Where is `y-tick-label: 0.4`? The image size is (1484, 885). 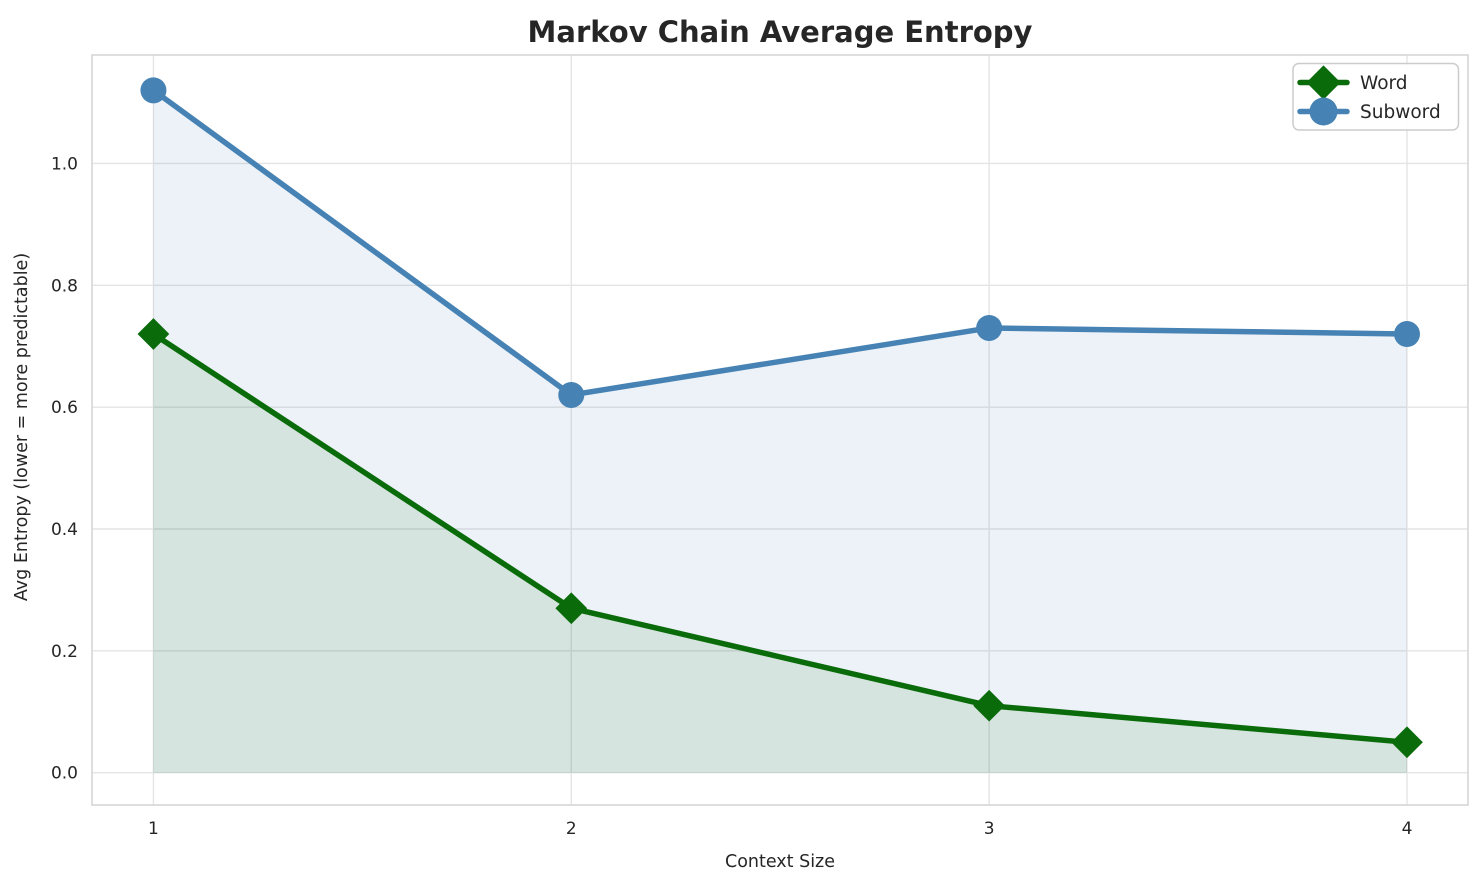 y-tick-label: 0.4 is located at coordinates (64, 530).